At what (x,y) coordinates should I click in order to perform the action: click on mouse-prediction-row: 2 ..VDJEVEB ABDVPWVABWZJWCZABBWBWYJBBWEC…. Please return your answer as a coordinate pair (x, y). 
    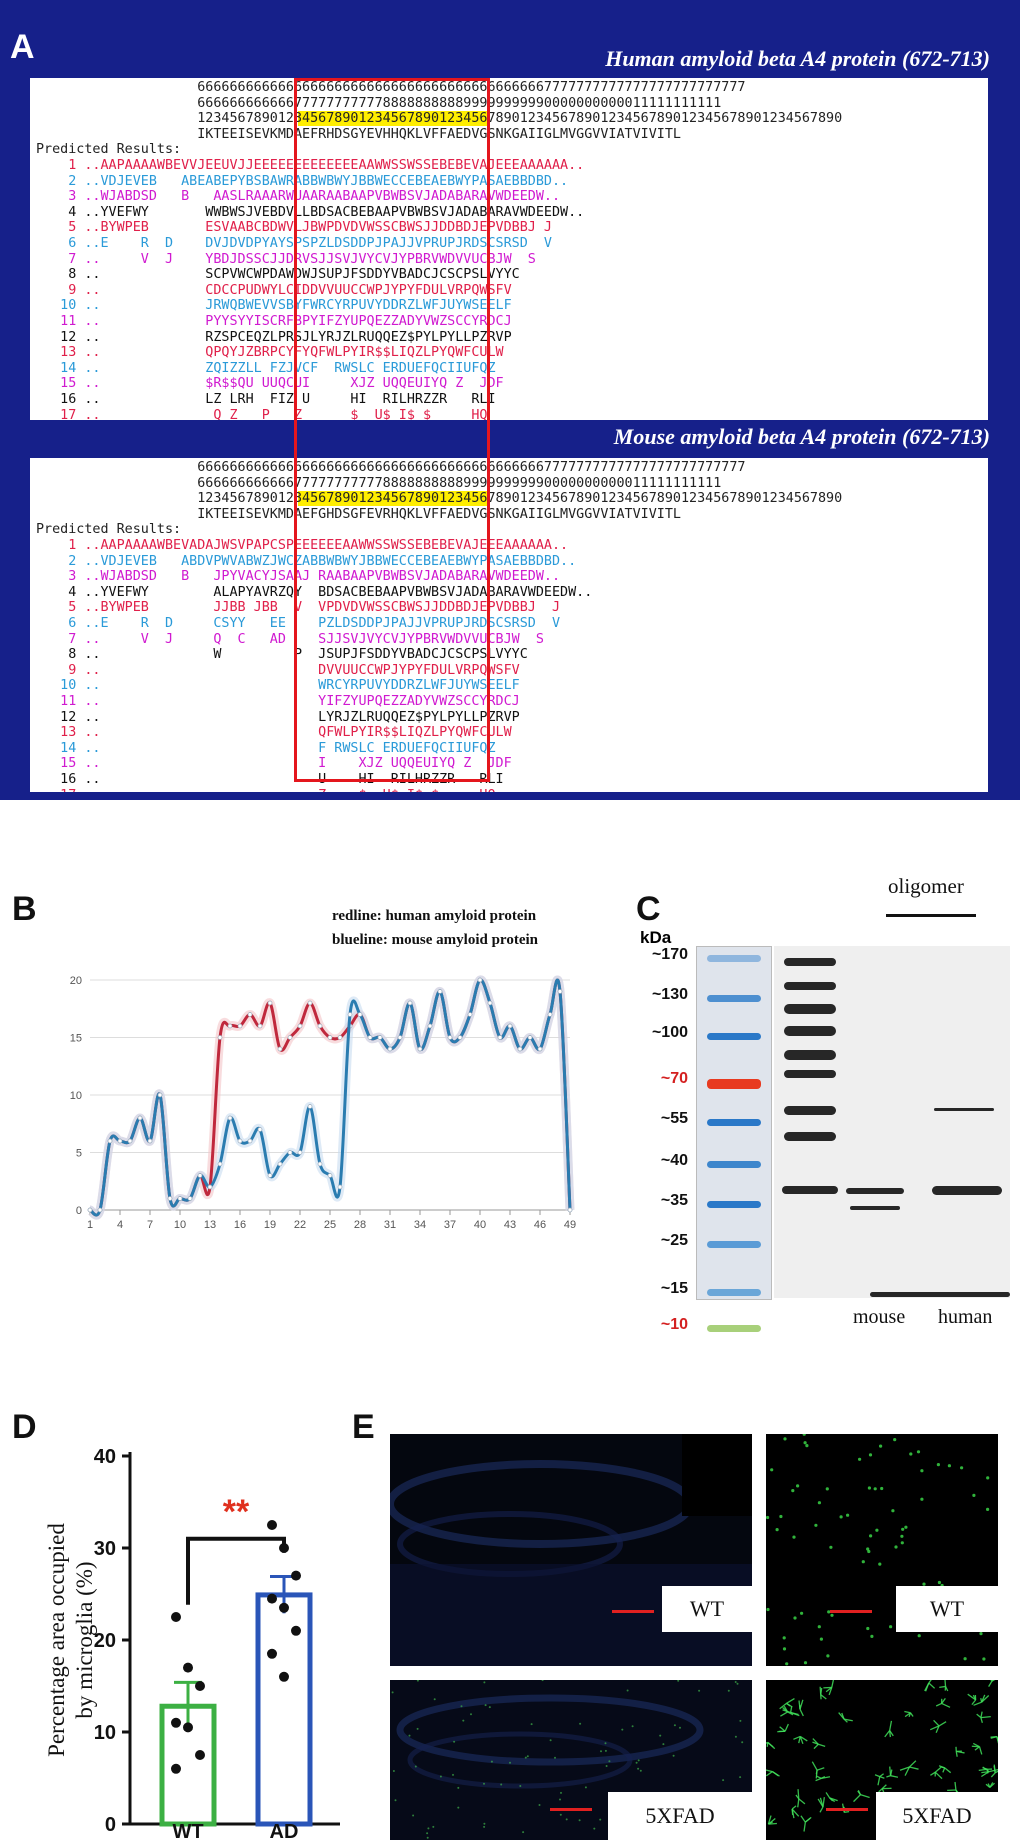
    Looking at the image, I should click on (306, 561).